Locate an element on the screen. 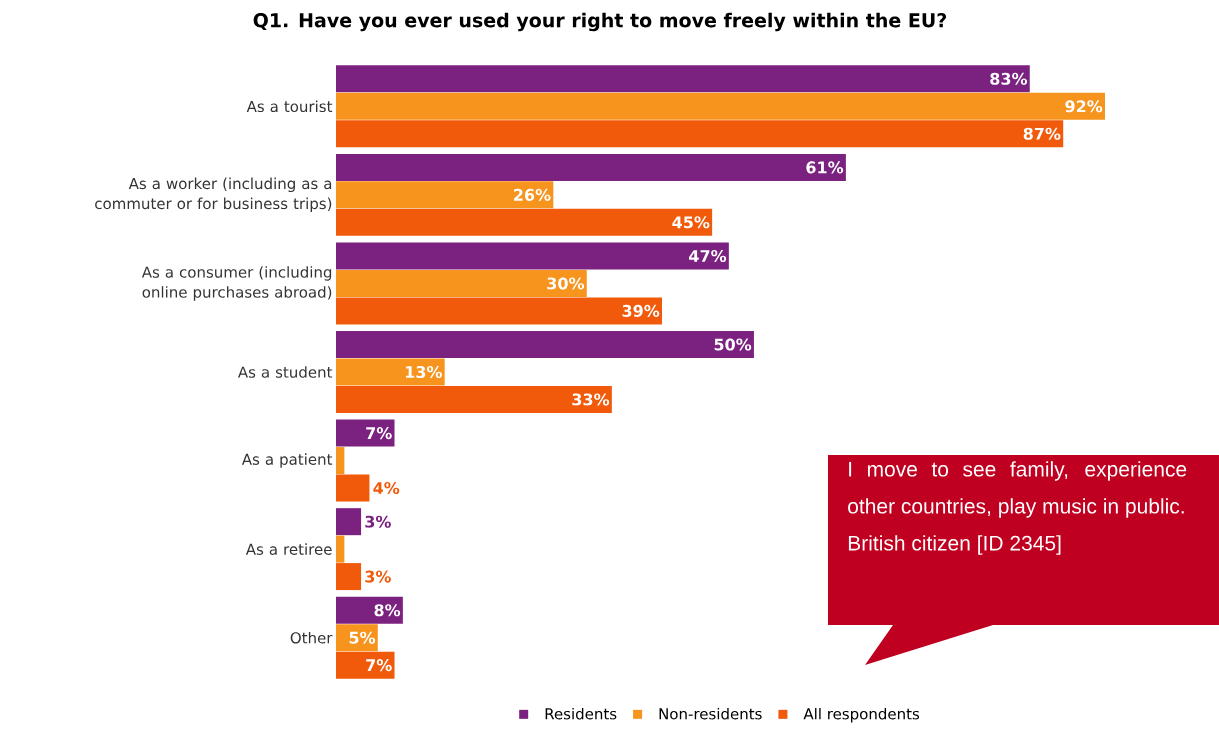 The image size is (1219, 731). data-label: 39% is located at coordinates (641, 310).